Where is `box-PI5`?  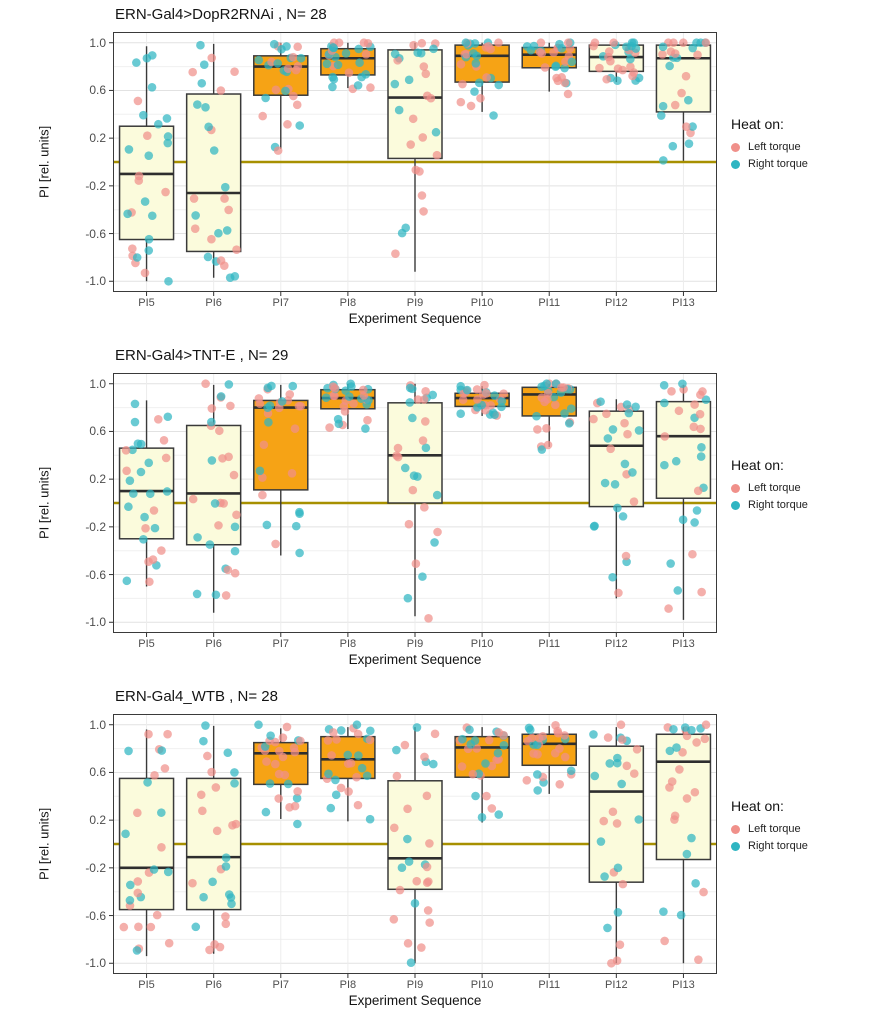
box-PI5 is located at coordinates (146, 844).